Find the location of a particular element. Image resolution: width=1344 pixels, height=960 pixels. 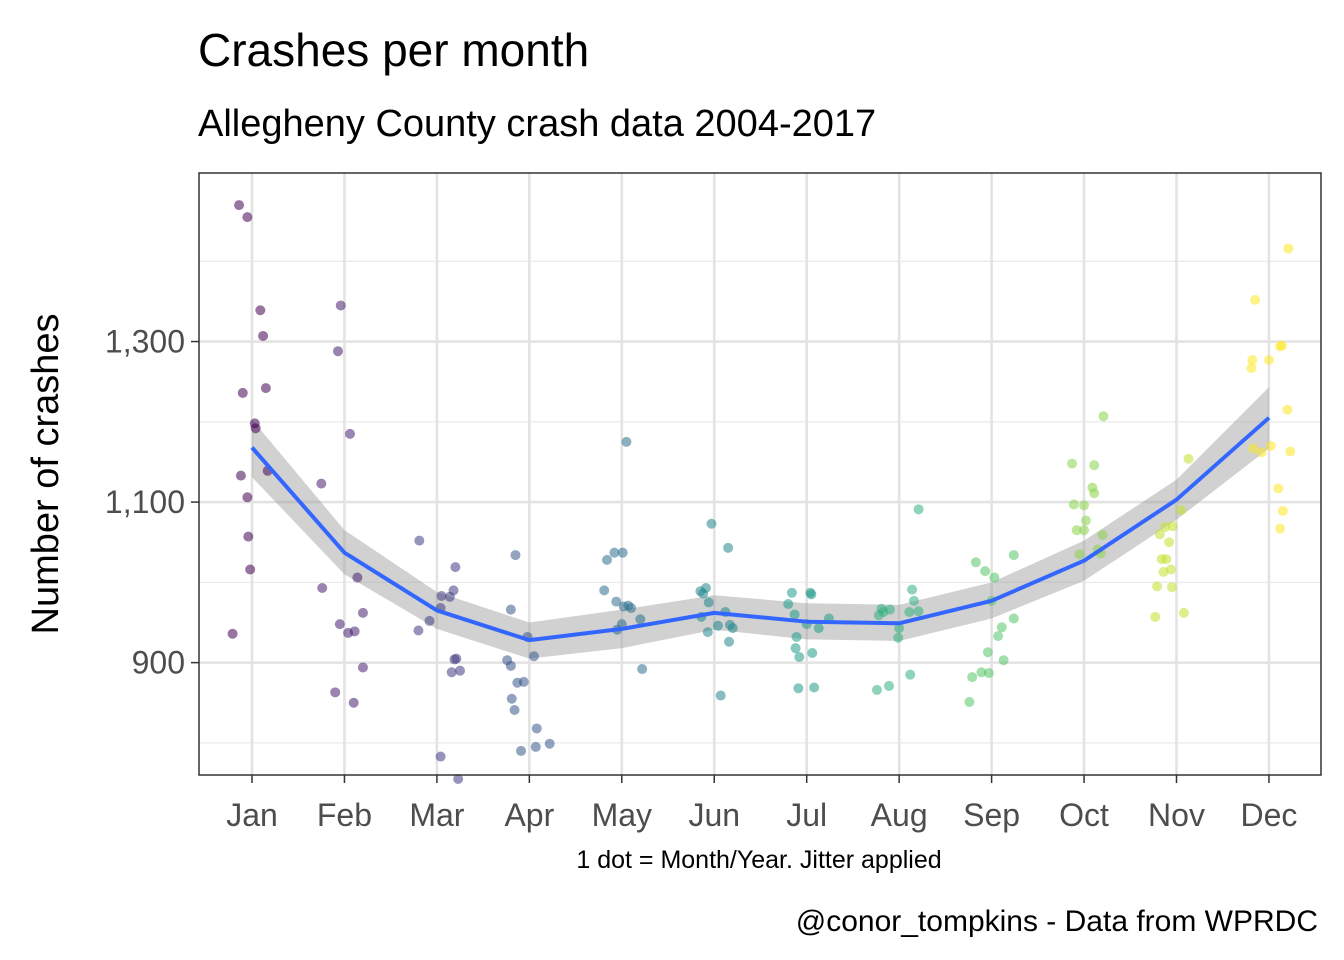

x-tick-label: Jun is located at coordinates (714, 815).